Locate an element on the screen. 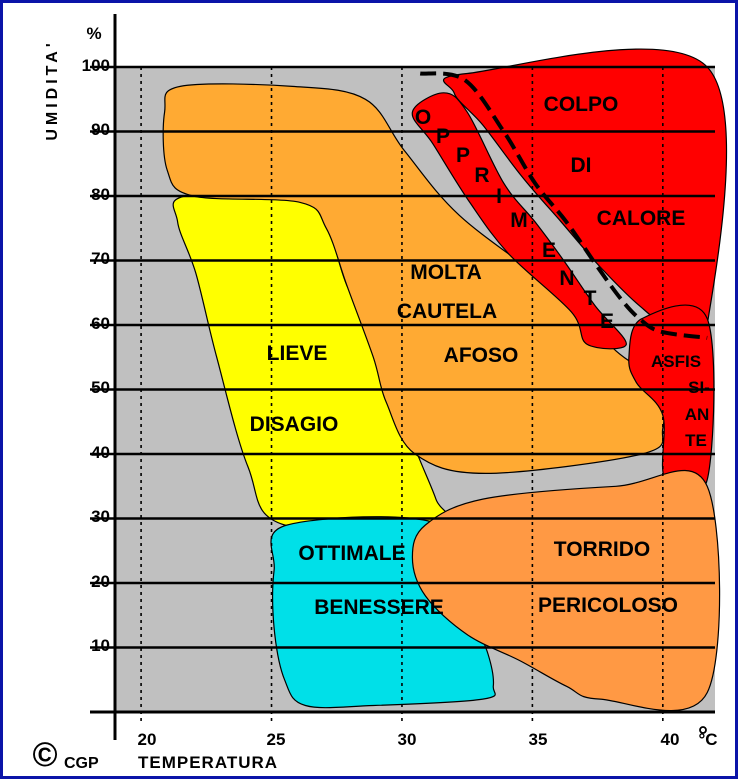 The width and height of the screenshot is (738, 779). y-tick-label: 40 is located at coordinates (100, 452).